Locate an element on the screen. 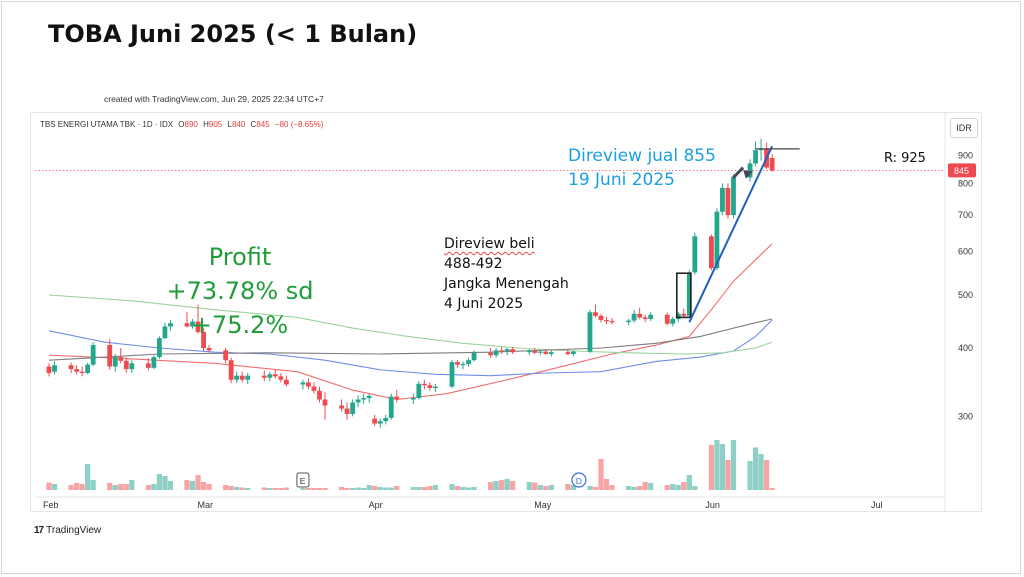 This screenshot has width=1024, height=577. tradingview-logo: 17 TradingView is located at coordinates (67, 530).